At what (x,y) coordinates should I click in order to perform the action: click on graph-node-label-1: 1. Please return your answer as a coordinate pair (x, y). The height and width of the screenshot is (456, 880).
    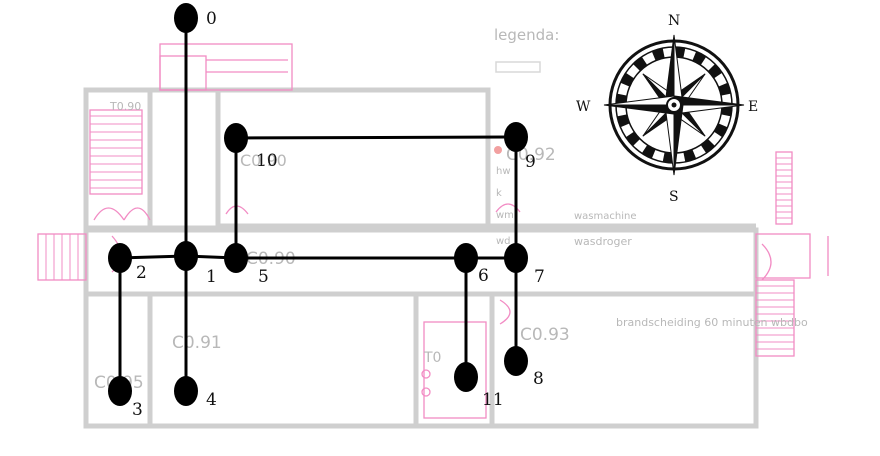
    Looking at the image, I should click on (211, 277).